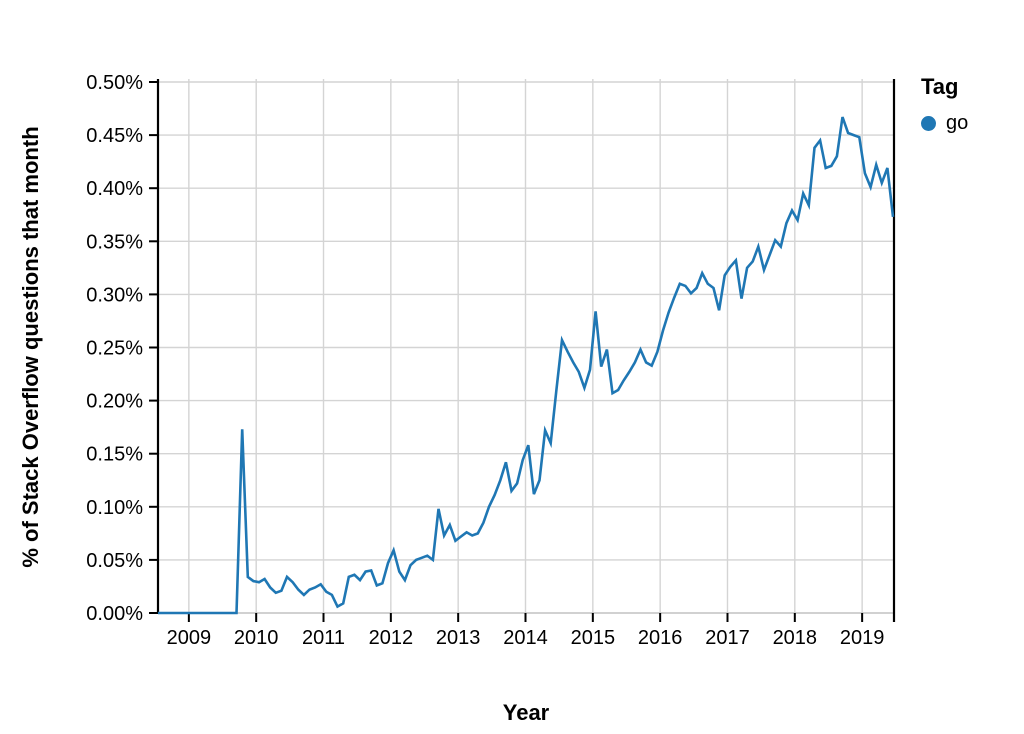 The image size is (1024, 734). I want to click on y-axis-title: % of Stack Overflow questions that month, so click(30, 347).